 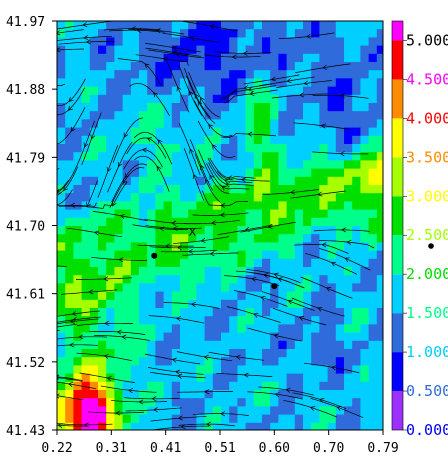 I want to click on streamline, so click(x=63, y=185).